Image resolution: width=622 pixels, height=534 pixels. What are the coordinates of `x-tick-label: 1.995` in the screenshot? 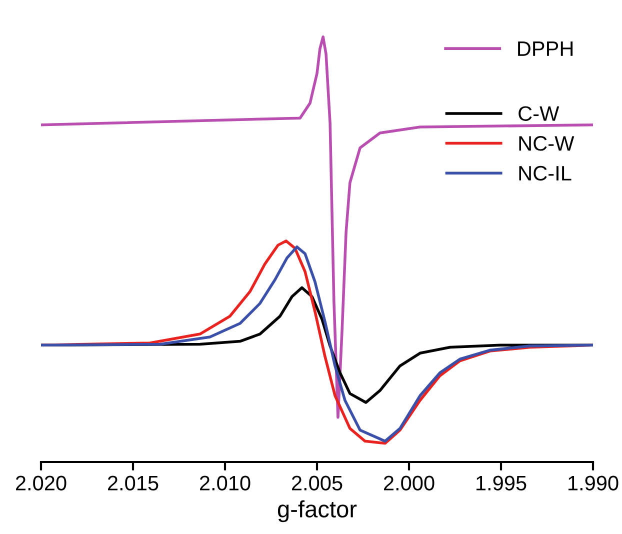 It's located at (501, 483).